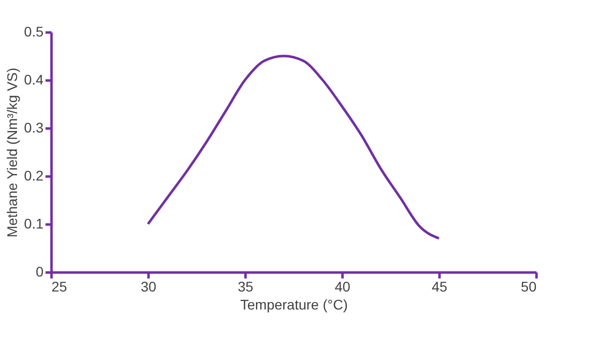 This screenshot has height=346, width=610. I want to click on x-tick-label: 25, so click(60, 286).